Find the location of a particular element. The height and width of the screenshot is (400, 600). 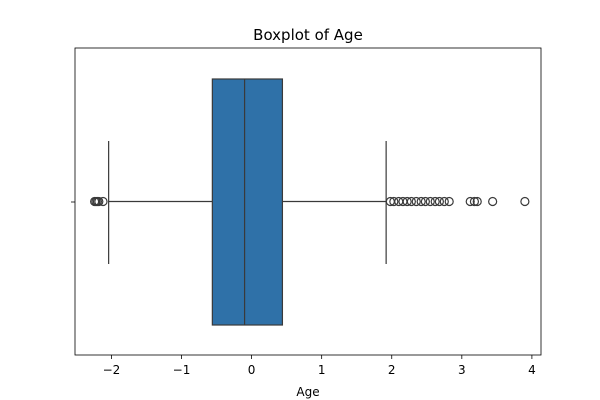

x-tick-label: 2 is located at coordinates (392, 370).